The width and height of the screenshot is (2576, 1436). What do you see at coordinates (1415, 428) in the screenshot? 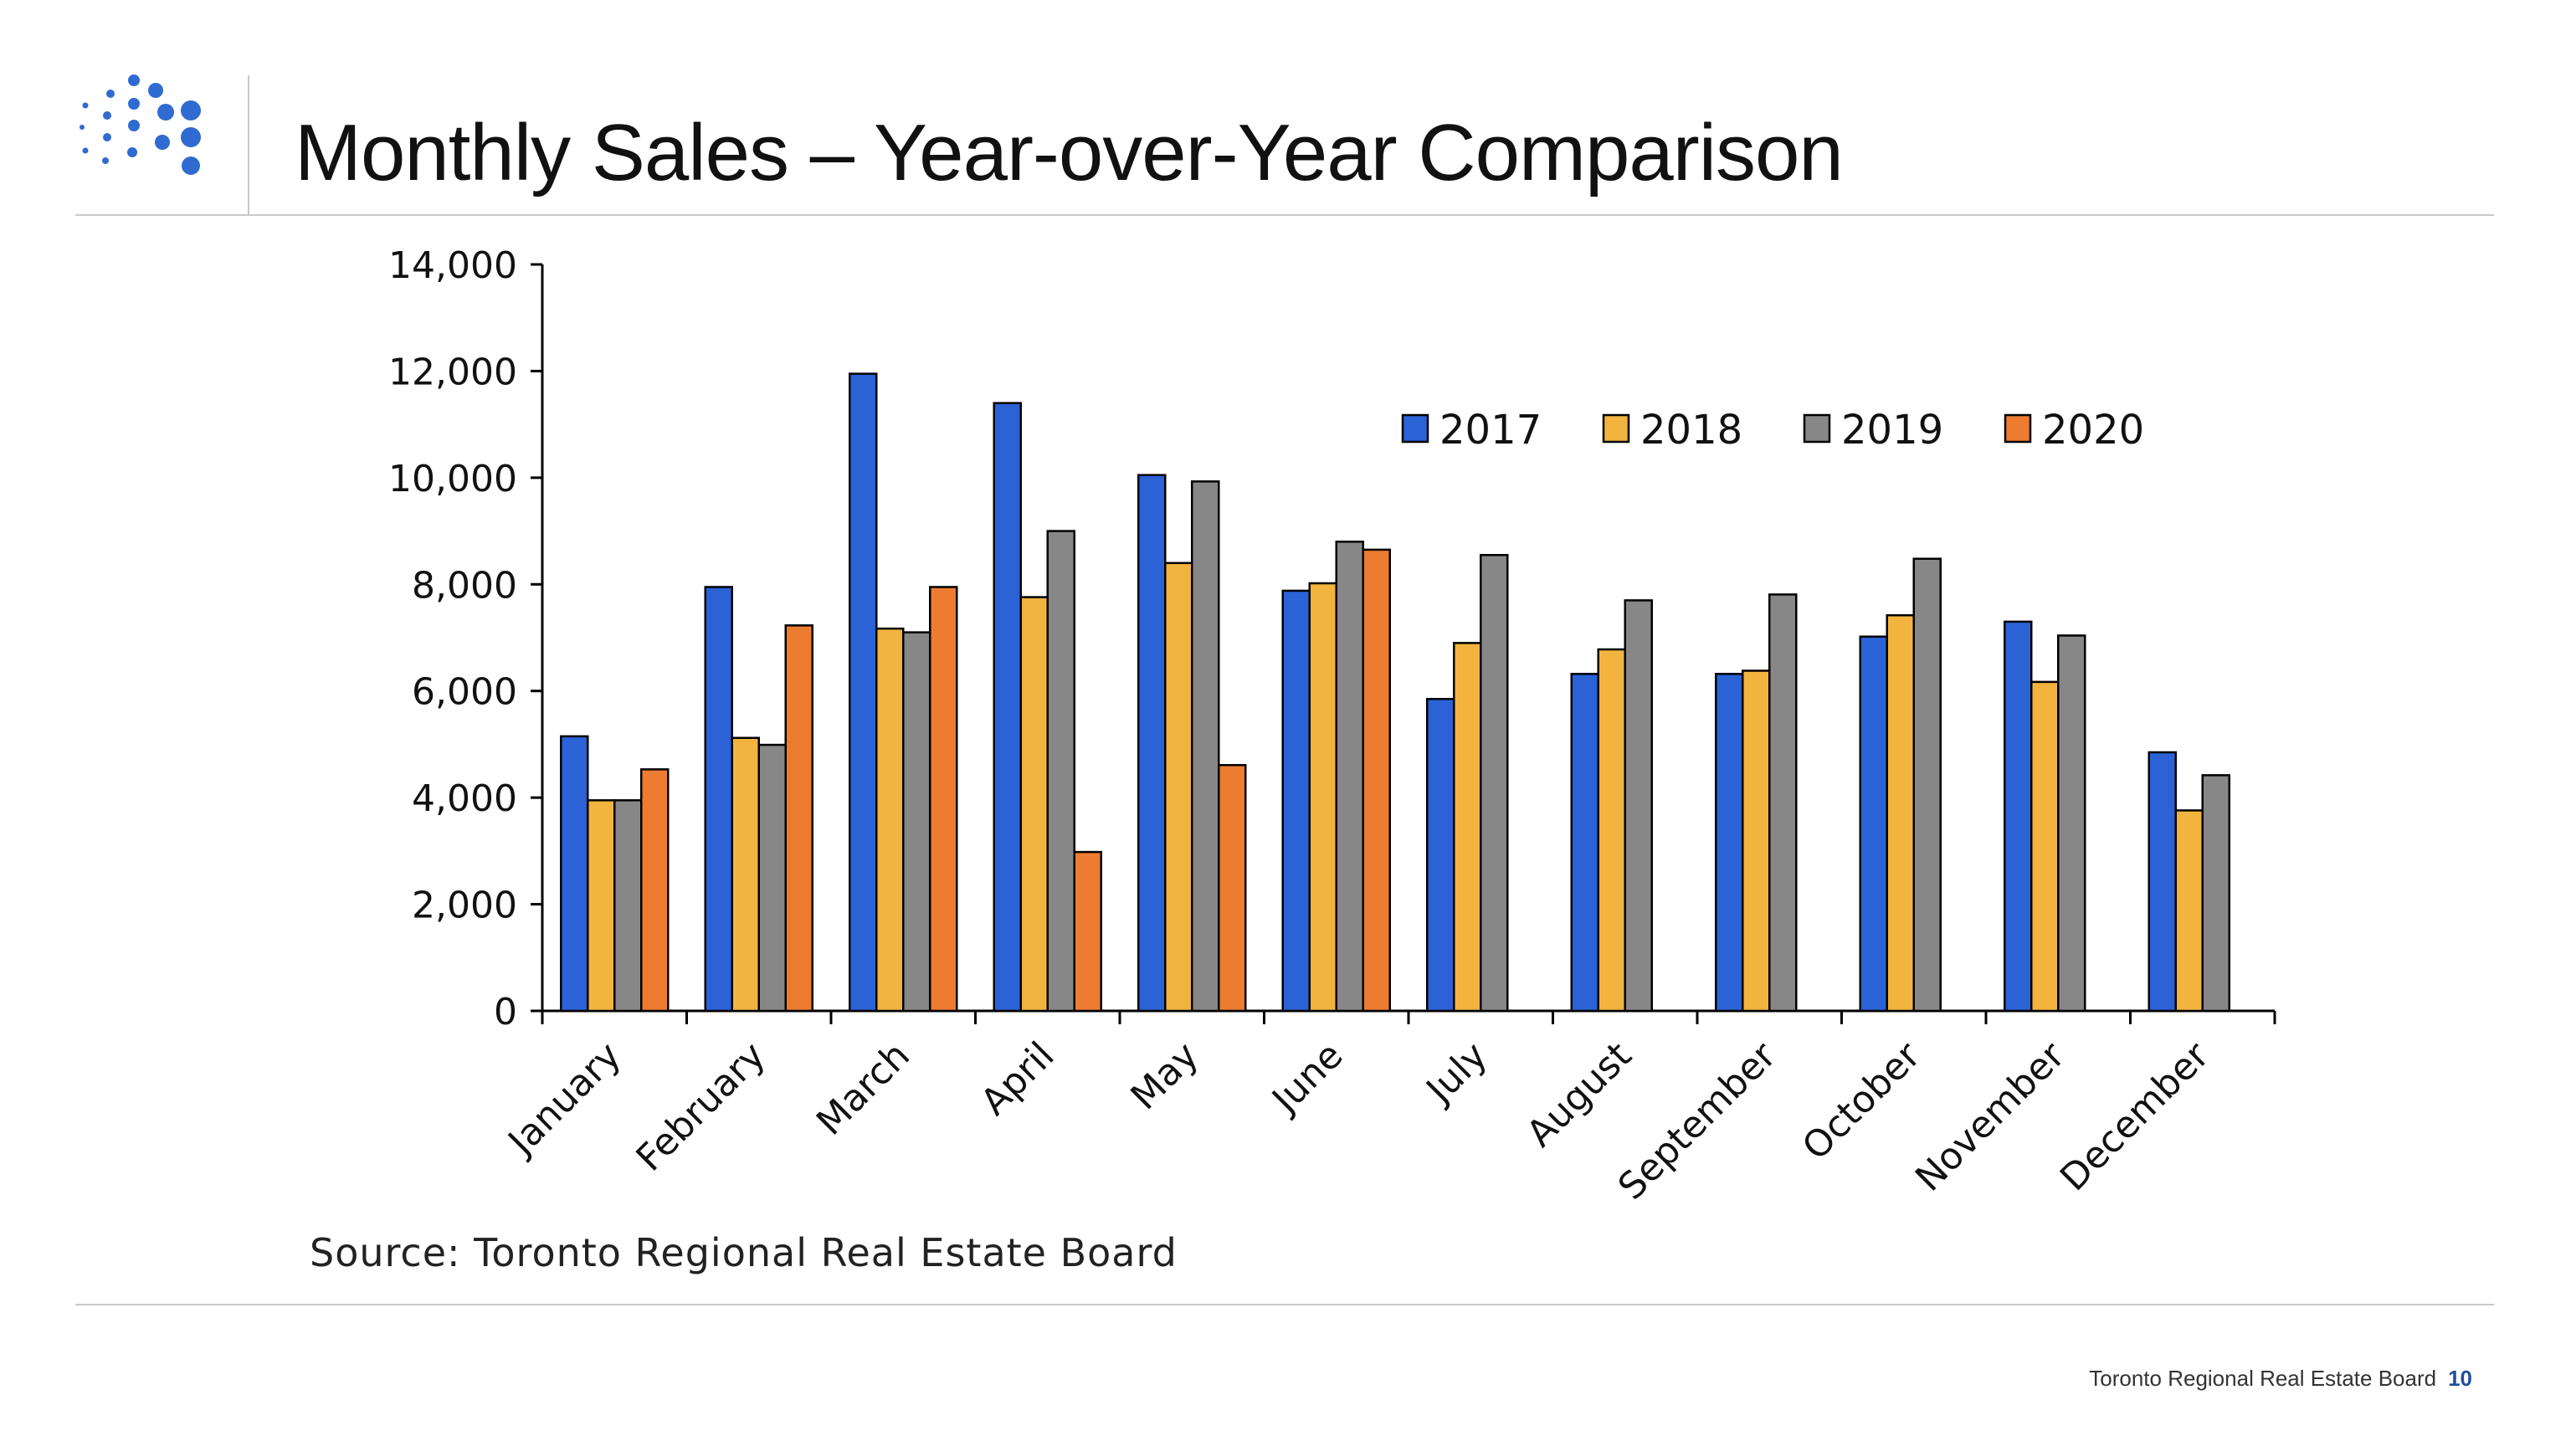
I see `legend-swatch-2017` at bounding box center [1415, 428].